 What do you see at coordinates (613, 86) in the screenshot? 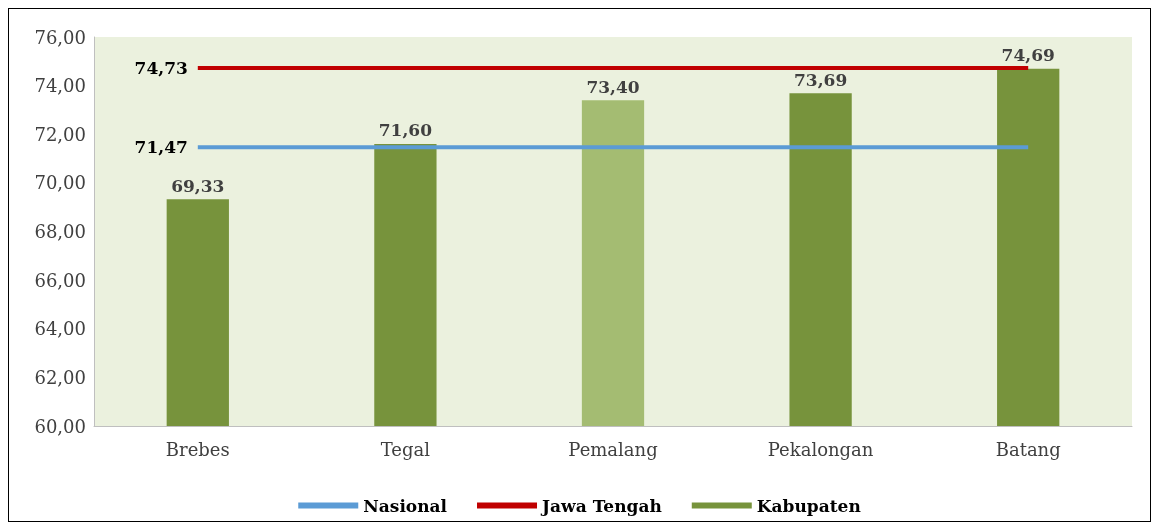
I see `data-label: 73,40` at bounding box center [613, 86].